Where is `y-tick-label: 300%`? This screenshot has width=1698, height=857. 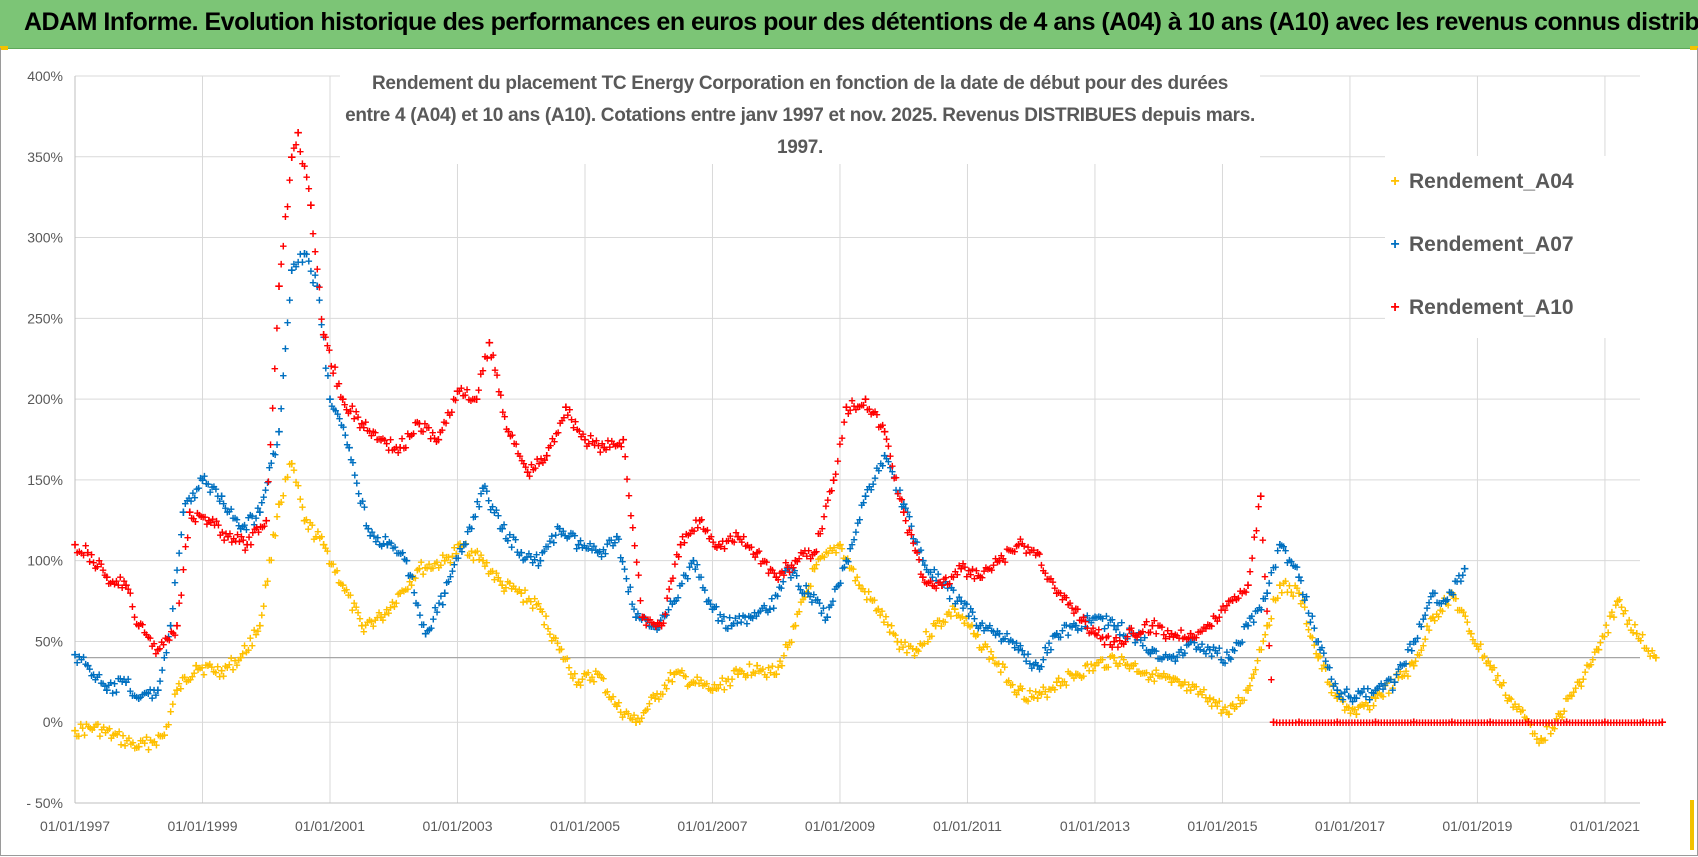
y-tick-label: 300% is located at coordinates (45, 238).